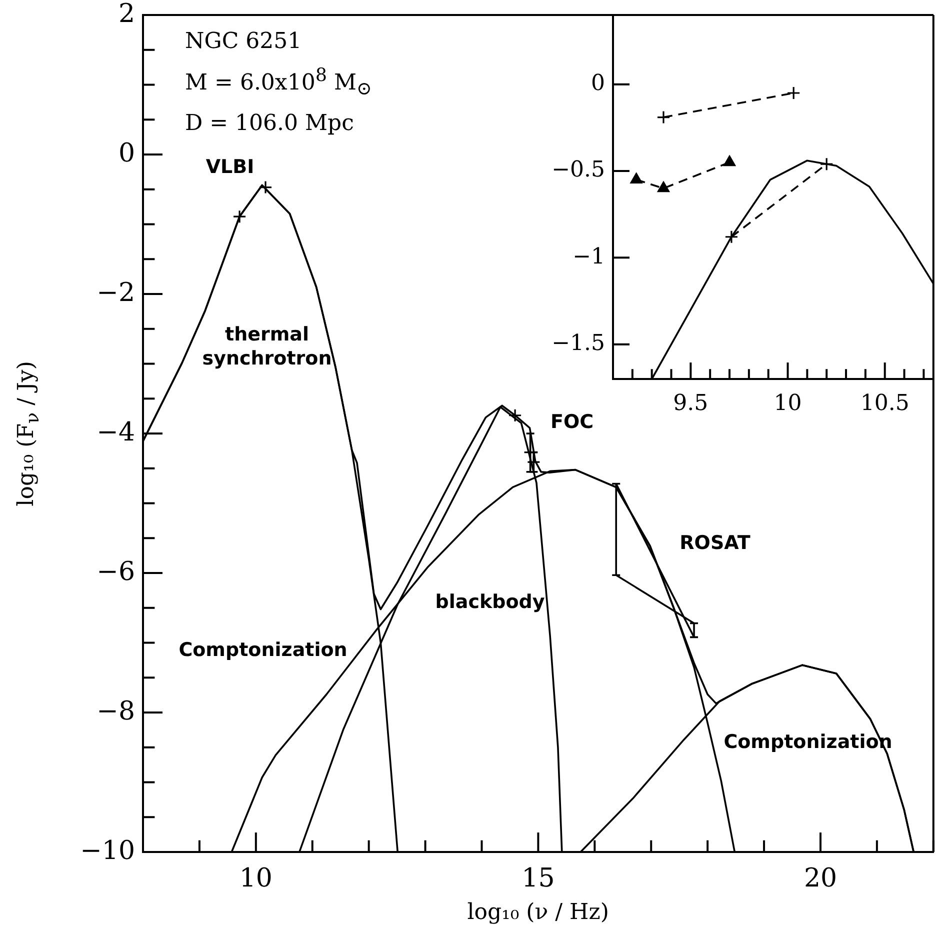 The image size is (941, 943). Describe the element at coordinates (690, 403) in the screenshot. I see `x-tick-label: 9.5` at that location.